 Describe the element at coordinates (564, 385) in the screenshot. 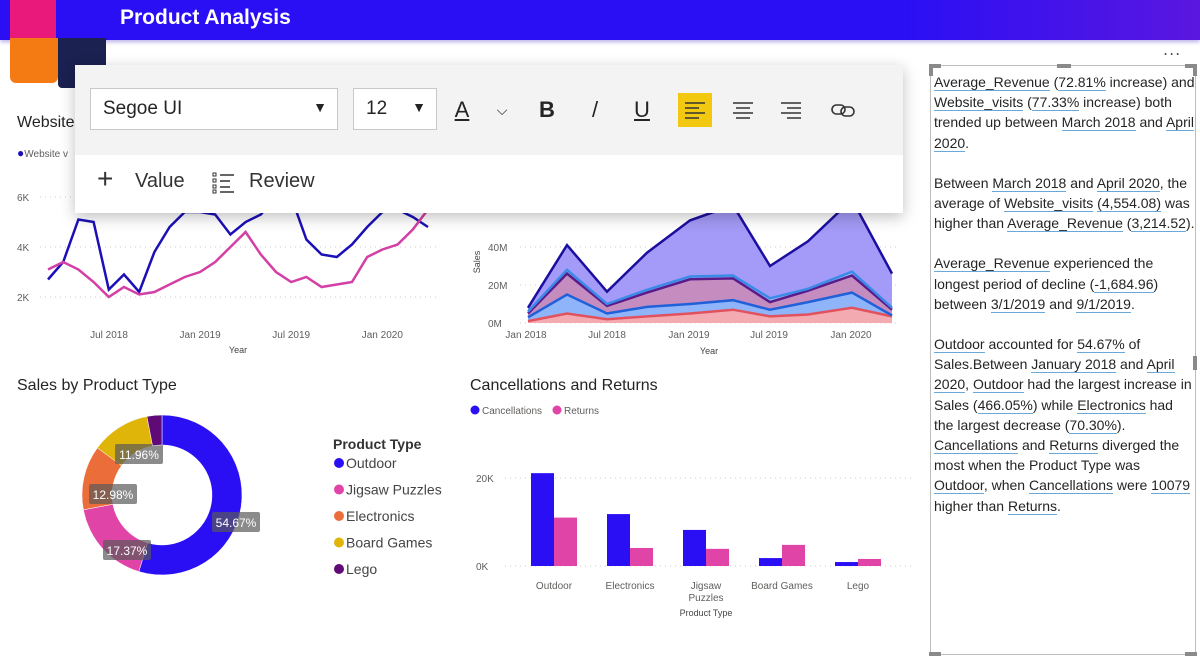

I see `bar-chart-title: Cancellations and Returns` at that location.